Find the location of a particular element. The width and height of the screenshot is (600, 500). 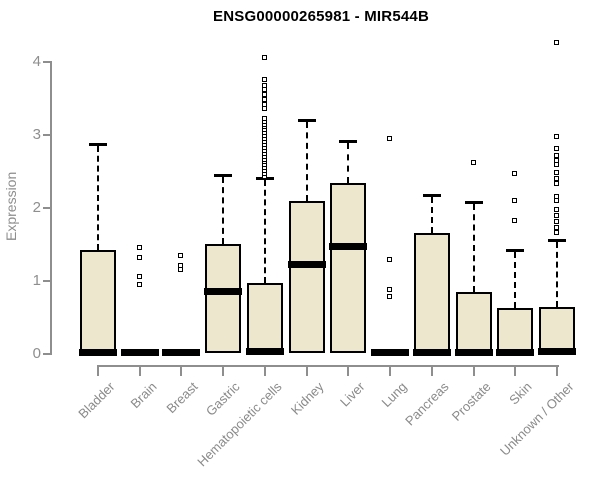

outlier-prostate is located at coordinates (473, 163).